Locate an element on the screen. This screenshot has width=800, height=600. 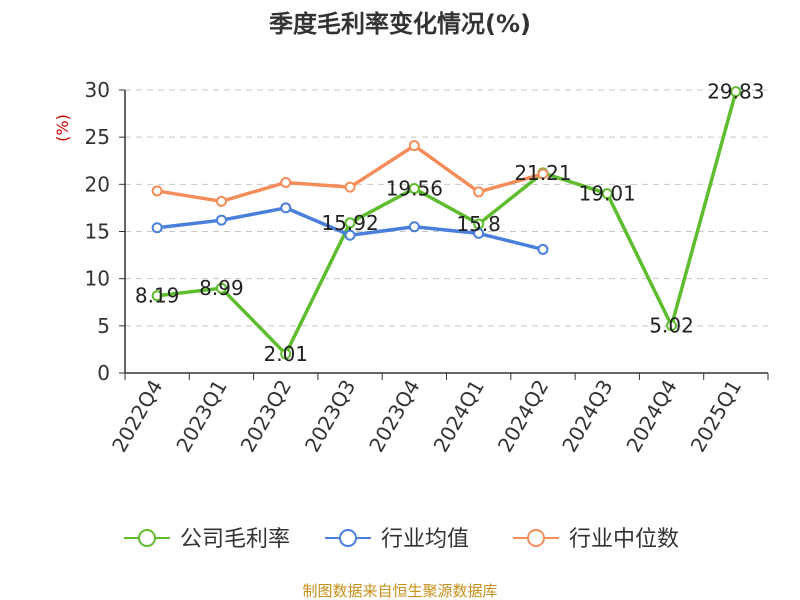
data-label: 5.02 is located at coordinates (671, 326).